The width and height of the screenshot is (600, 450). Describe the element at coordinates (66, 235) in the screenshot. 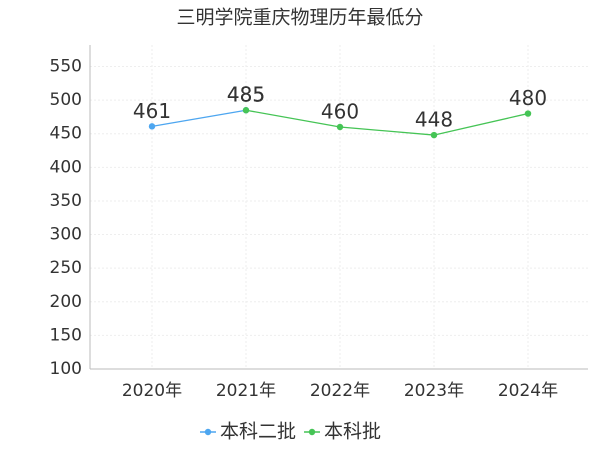

I see `y-tick-label: 300` at that location.